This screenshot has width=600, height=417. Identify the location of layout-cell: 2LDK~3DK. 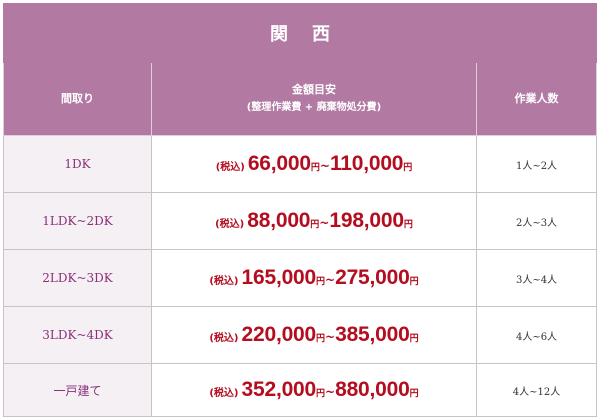
(77, 278).